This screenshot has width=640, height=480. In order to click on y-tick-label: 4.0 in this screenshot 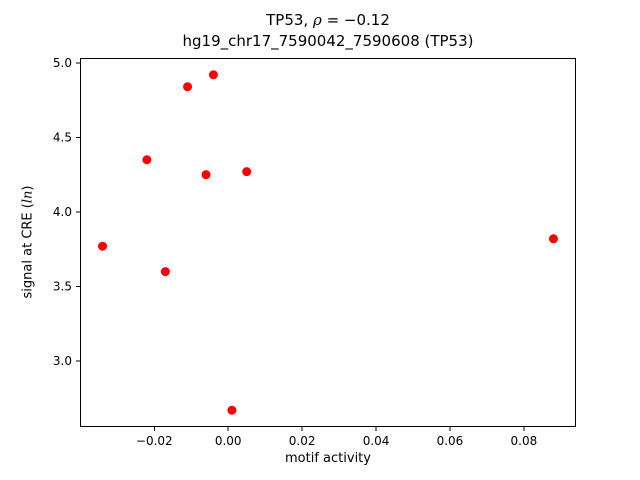, I will do `click(62, 212)`.